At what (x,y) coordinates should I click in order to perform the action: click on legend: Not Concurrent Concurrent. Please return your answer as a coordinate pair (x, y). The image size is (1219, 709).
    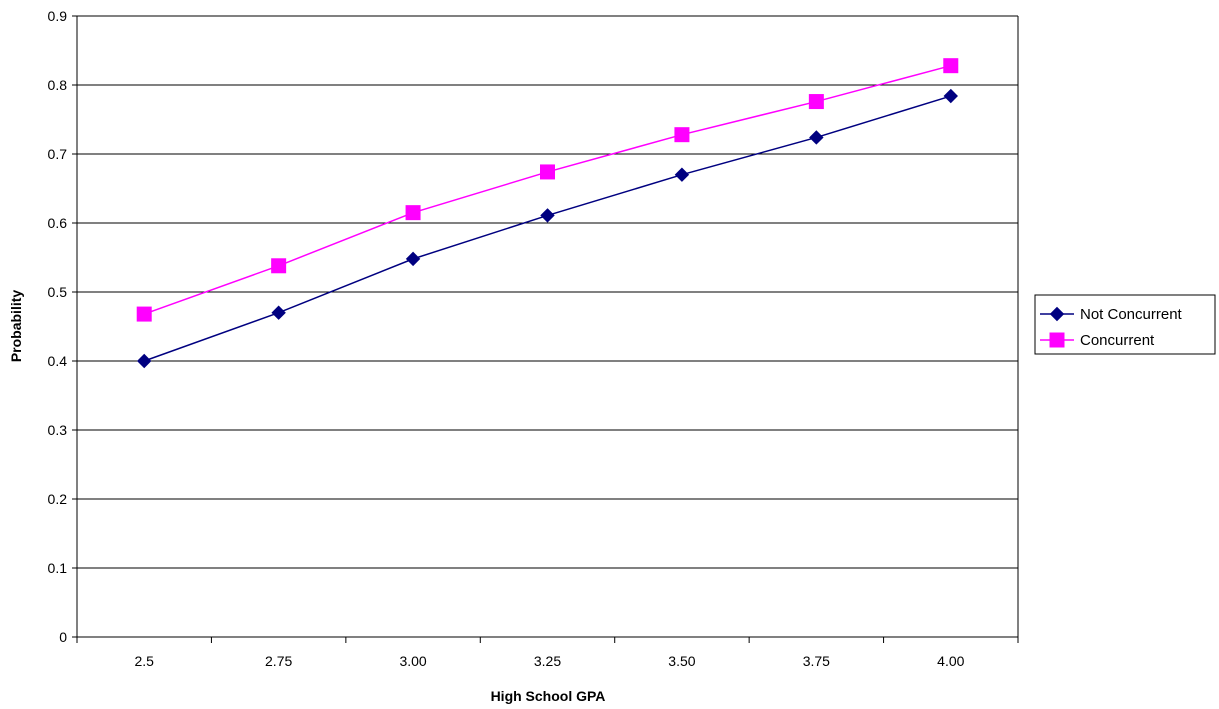
    Looking at the image, I should click on (1125, 324).